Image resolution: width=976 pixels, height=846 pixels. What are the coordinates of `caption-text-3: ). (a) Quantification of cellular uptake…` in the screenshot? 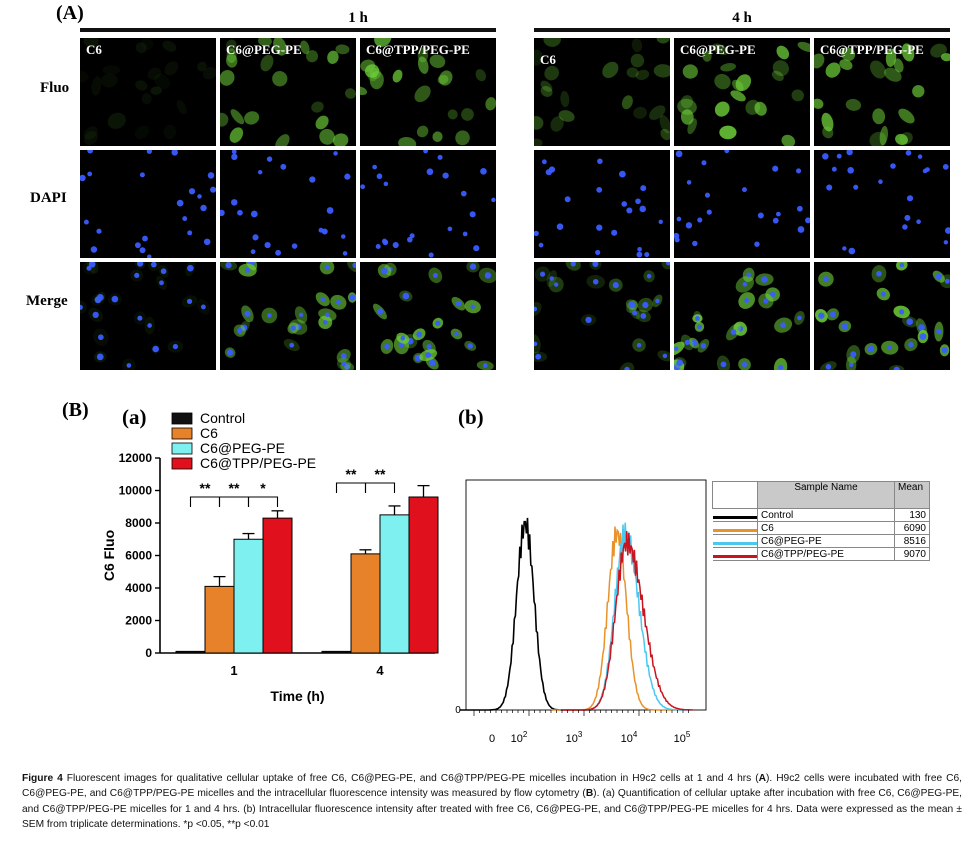 It's located at (492, 809).